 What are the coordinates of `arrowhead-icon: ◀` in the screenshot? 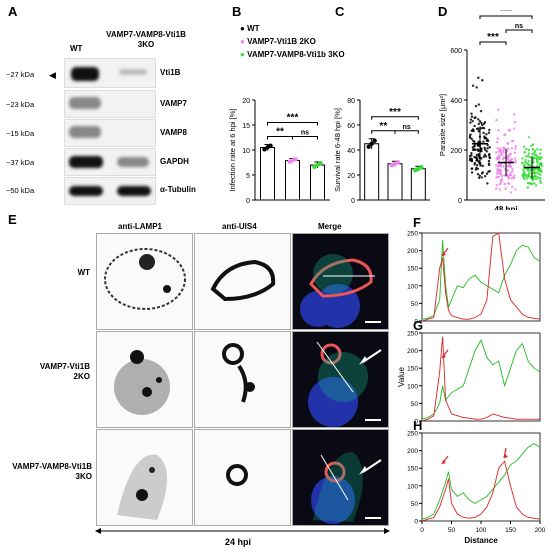 It's located at (52, 75).